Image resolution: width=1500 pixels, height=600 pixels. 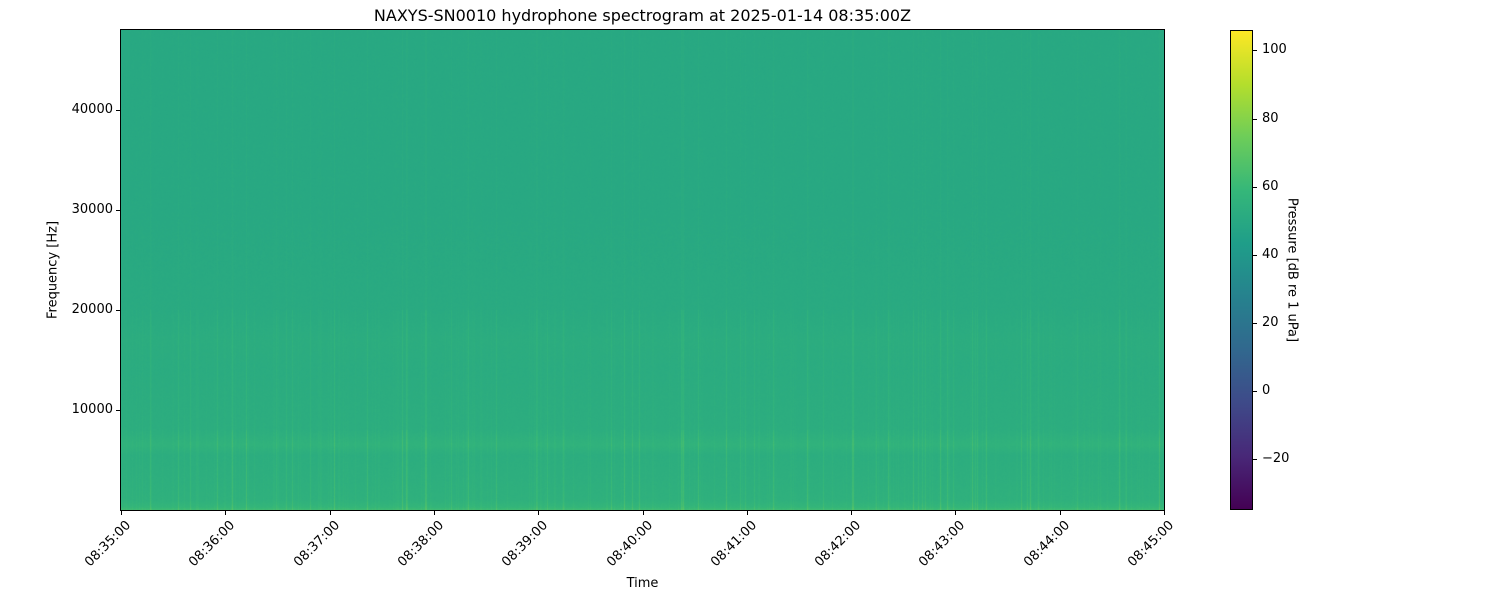 I want to click on y-axis-label: Frequency [Hz], so click(x=53, y=270).